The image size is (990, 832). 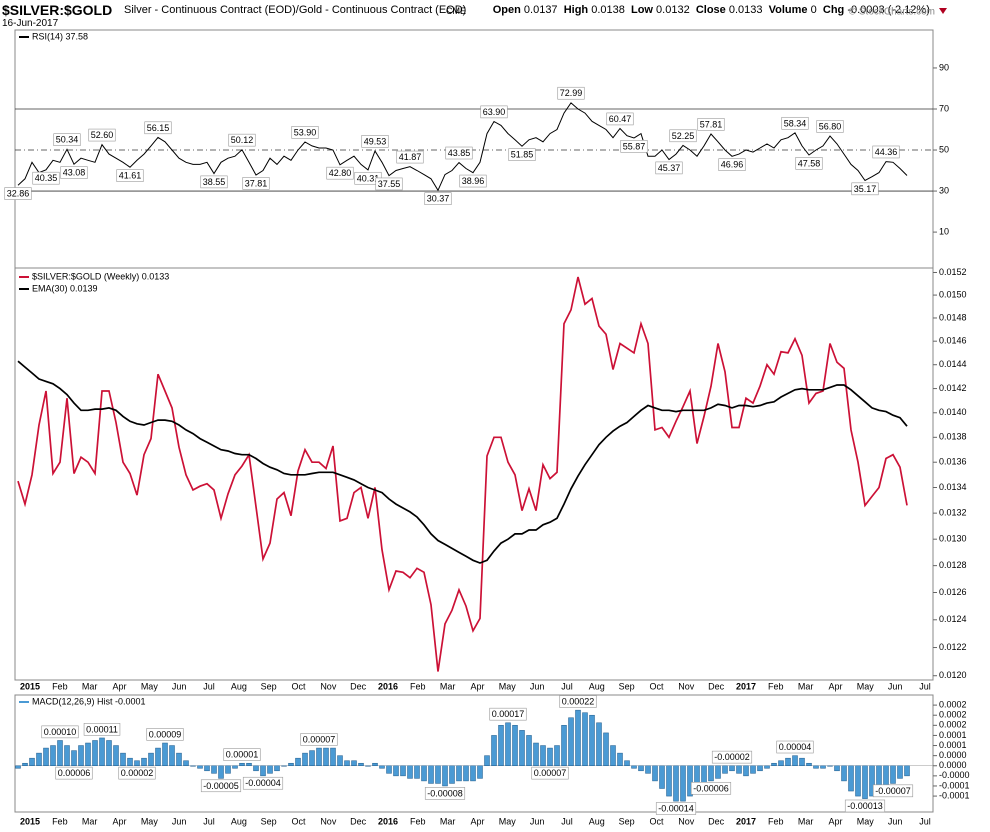 I want to click on data-label: 46.96, so click(x=732, y=165).